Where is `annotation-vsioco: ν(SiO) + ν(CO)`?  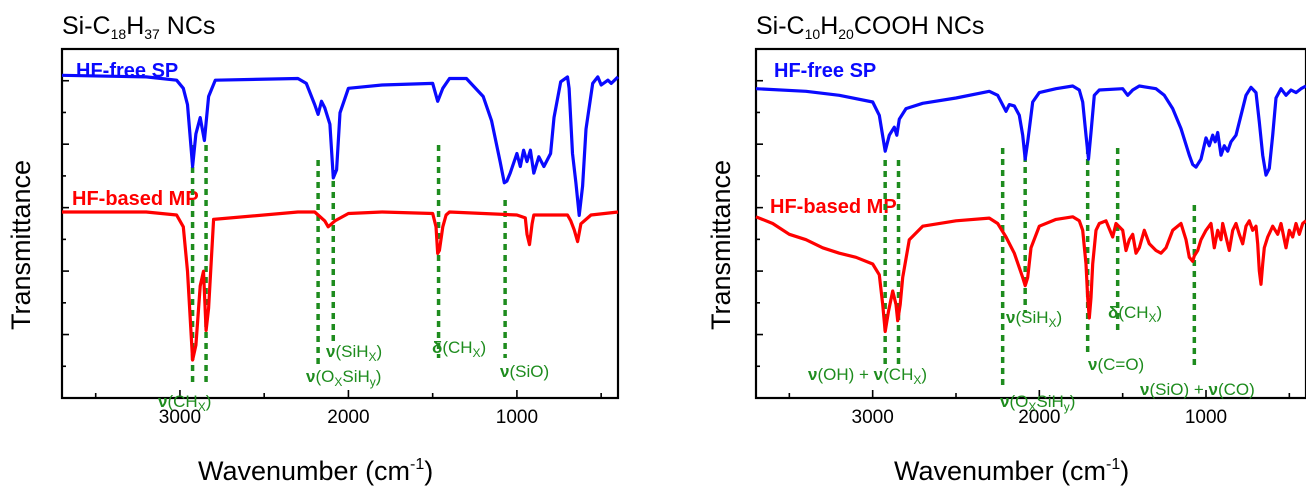 annotation-vsioco: ν(SiO) + ν(CO) is located at coordinates (1197, 389).